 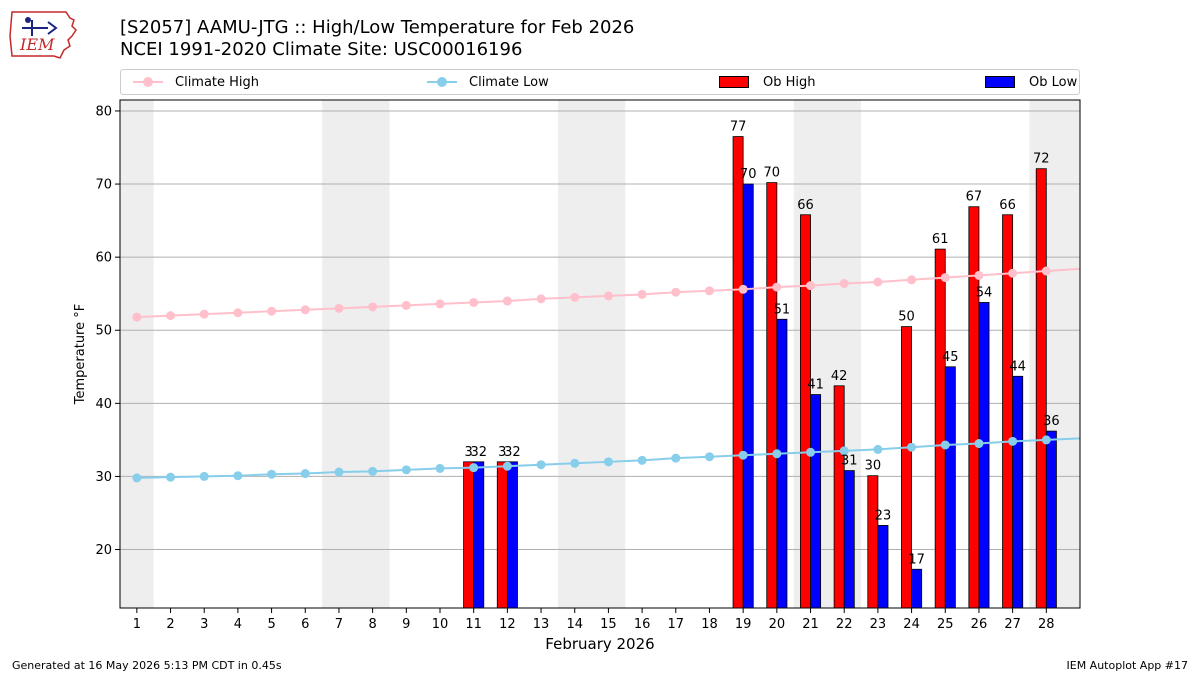 What do you see at coordinates (748, 174) in the screenshot?
I see `ob-low-label-day-19: 70` at bounding box center [748, 174].